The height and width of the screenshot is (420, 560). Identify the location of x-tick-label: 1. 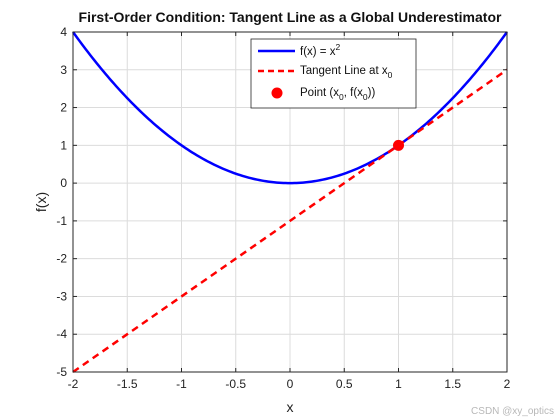
(398, 384).